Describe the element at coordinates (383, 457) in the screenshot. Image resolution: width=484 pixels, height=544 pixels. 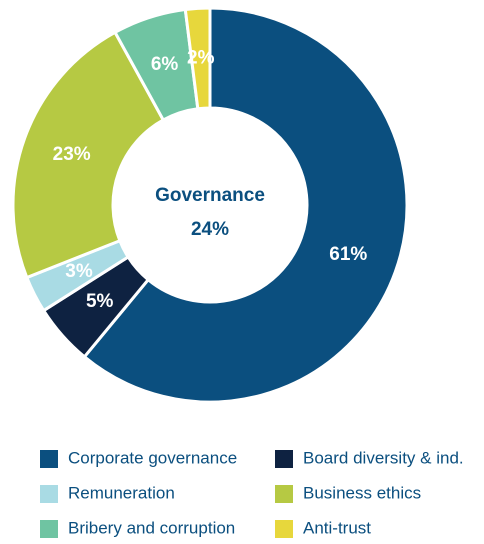
I see `legend-label: Board diversity & ind.` at that location.